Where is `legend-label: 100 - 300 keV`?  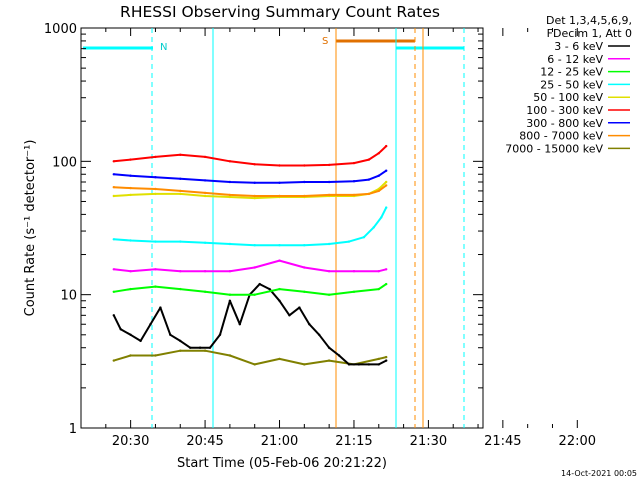 legend-label: 100 - 300 keV is located at coordinates (564, 110).